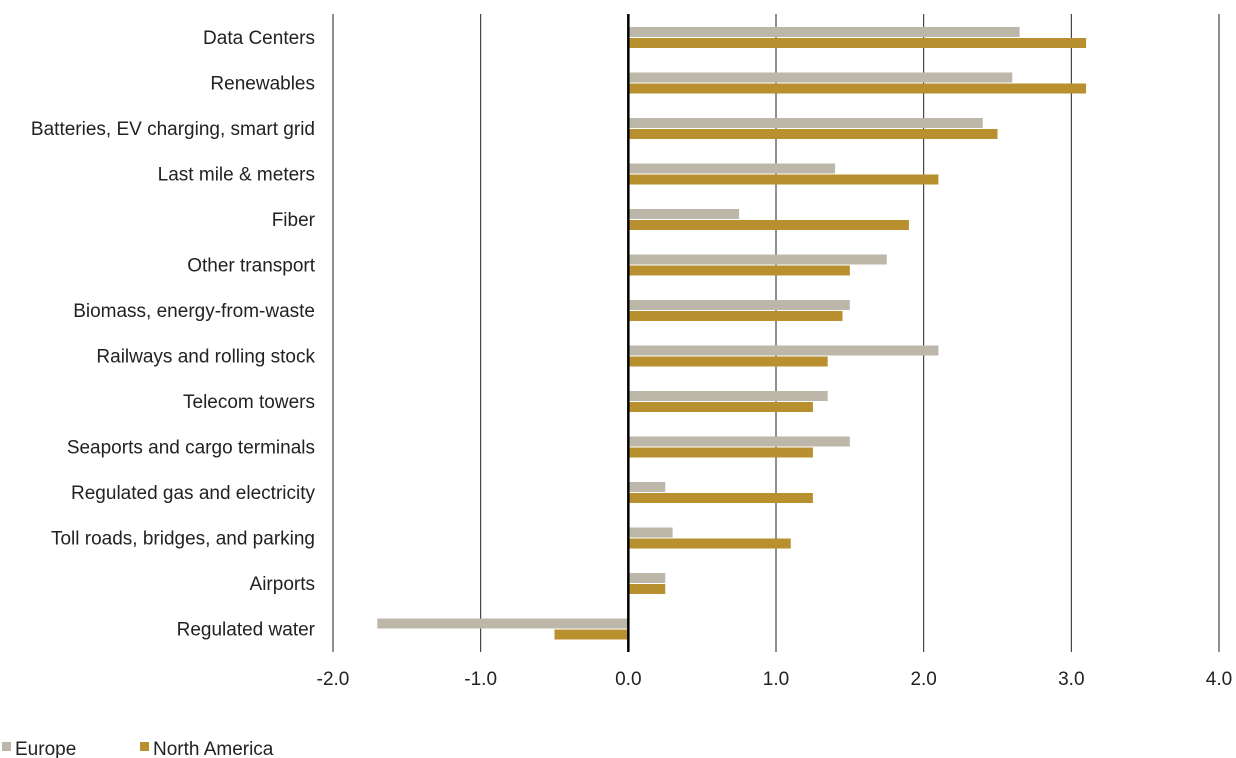  What do you see at coordinates (480, 679) in the screenshot?
I see `x-tick-label: -1.0` at bounding box center [480, 679].